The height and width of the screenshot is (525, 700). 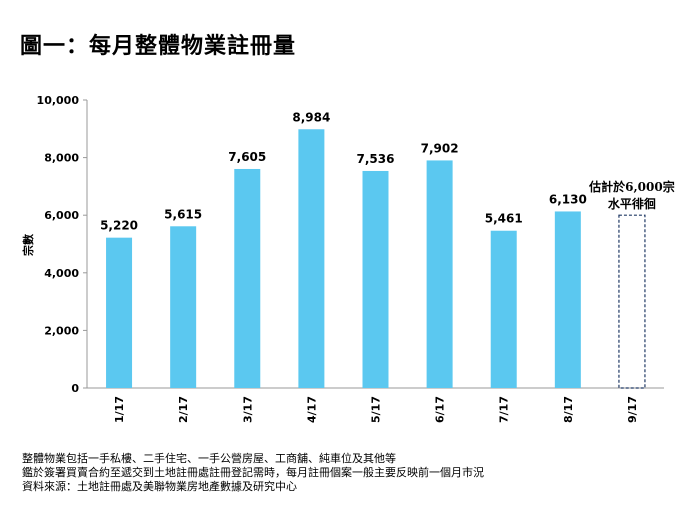 I want to click on note-source: 資料來源：土地註冊處及美聯物業房地產數據及研究中心, so click(x=159, y=486).